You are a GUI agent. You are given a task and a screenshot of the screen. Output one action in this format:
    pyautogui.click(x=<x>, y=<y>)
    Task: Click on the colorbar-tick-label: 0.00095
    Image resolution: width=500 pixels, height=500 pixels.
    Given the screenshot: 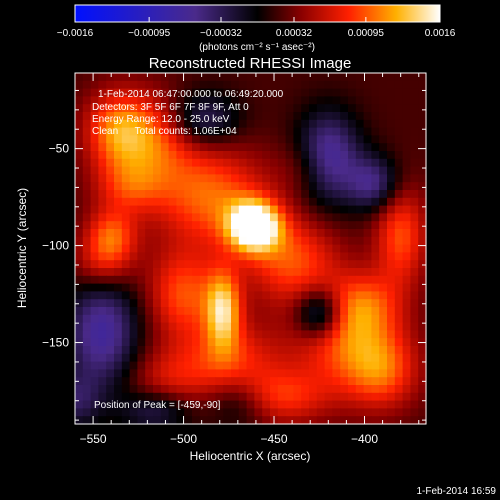 What is the action you would take?
    pyautogui.click(x=366, y=33)
    